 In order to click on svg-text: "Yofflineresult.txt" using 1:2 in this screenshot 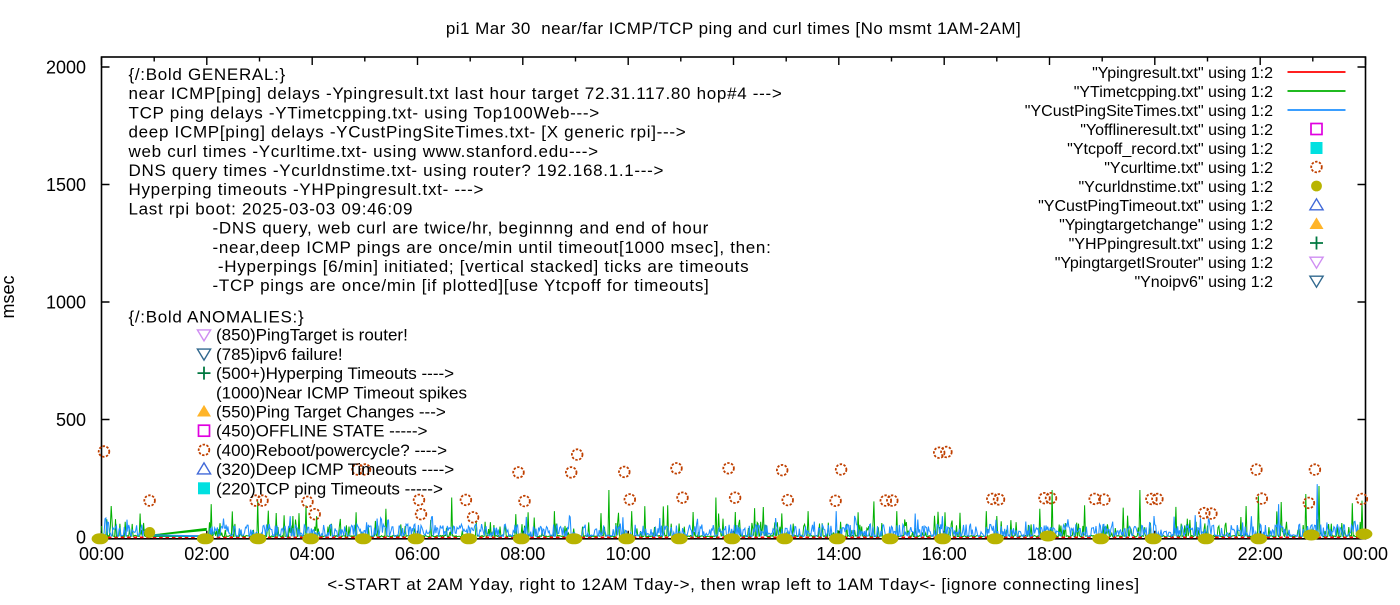, I will do `click(1176, 130)`.